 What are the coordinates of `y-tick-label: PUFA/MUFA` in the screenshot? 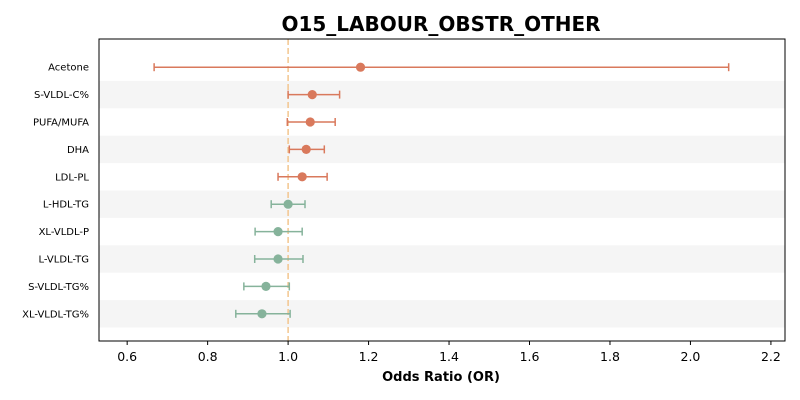 It's located at (61, 123).